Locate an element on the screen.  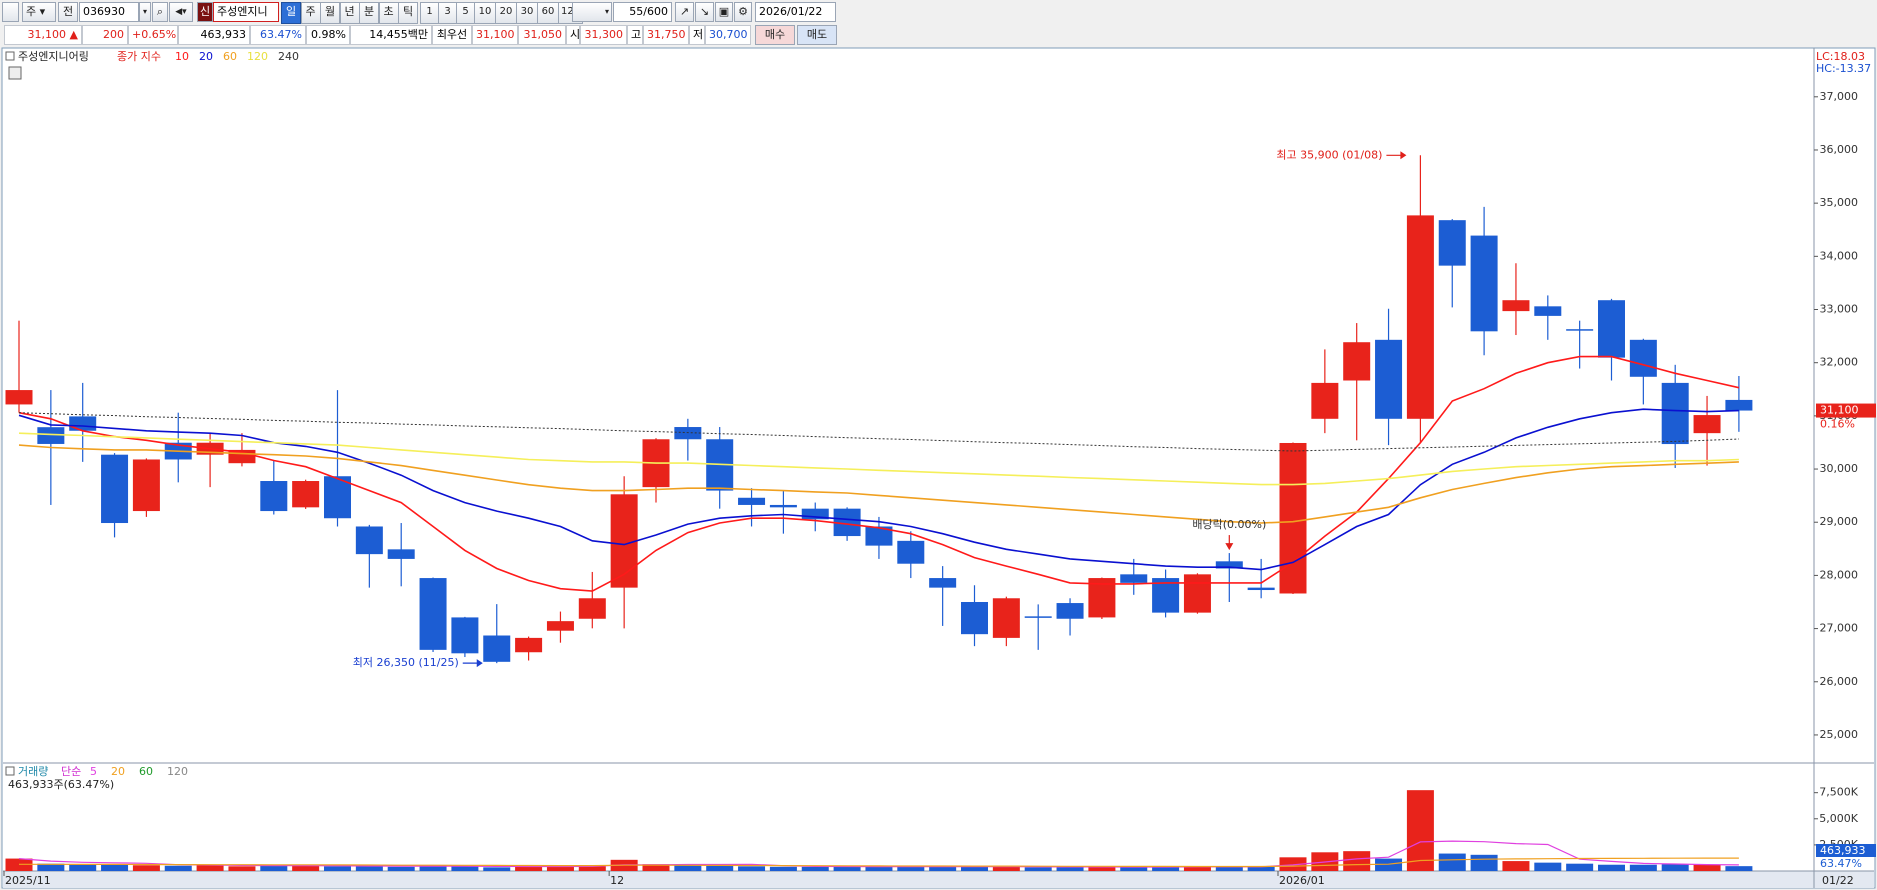
tool-button: ↗ is located at coordinates (684, 12).